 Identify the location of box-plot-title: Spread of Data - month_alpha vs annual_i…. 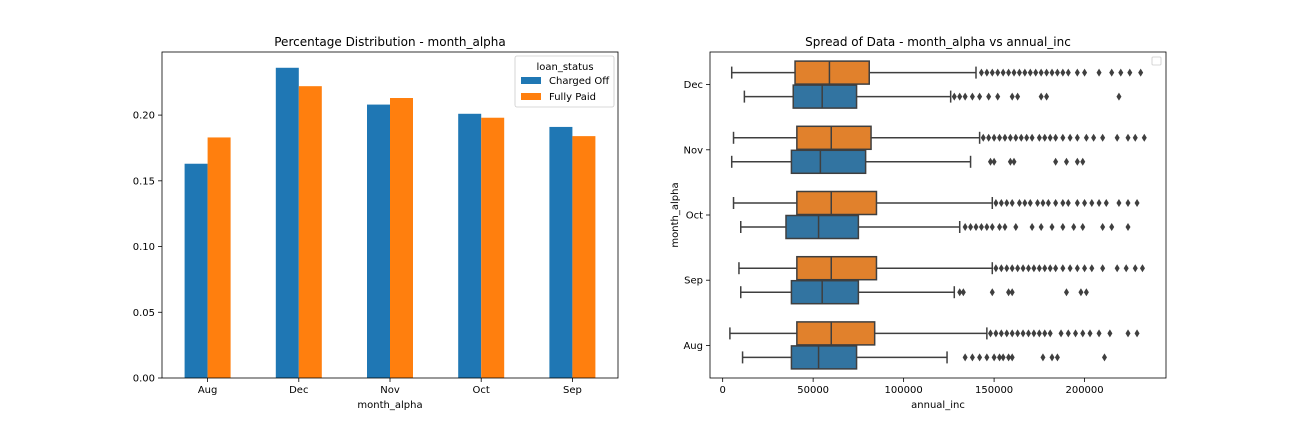
(938, 42).